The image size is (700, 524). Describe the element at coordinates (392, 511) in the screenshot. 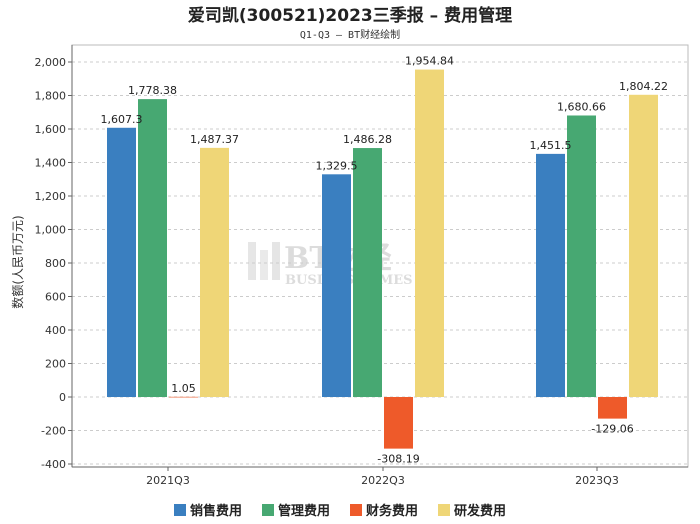

I see `legend-label: 财务费用` at that location.